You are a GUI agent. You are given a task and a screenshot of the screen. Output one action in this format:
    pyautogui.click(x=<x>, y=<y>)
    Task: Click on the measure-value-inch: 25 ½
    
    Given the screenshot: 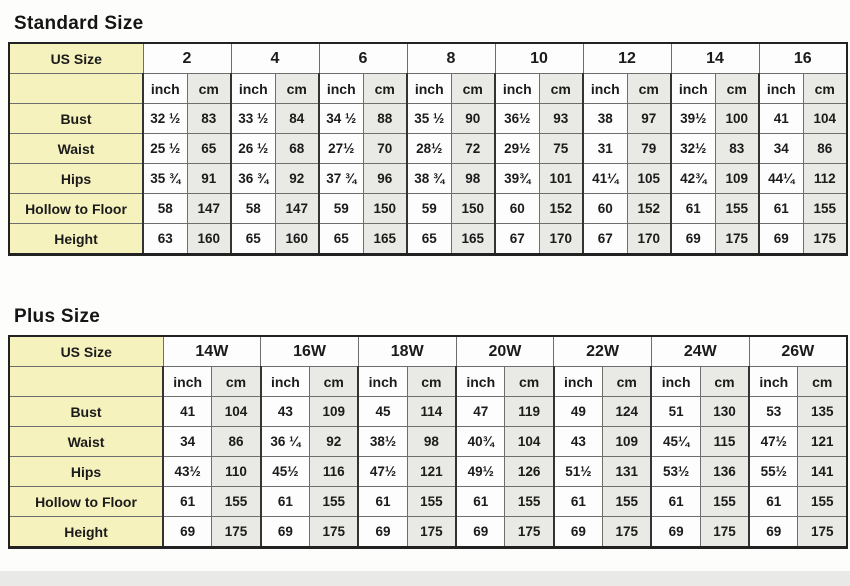 What is the action you would take?
    pyautogui.click(x=165, y=148)
    